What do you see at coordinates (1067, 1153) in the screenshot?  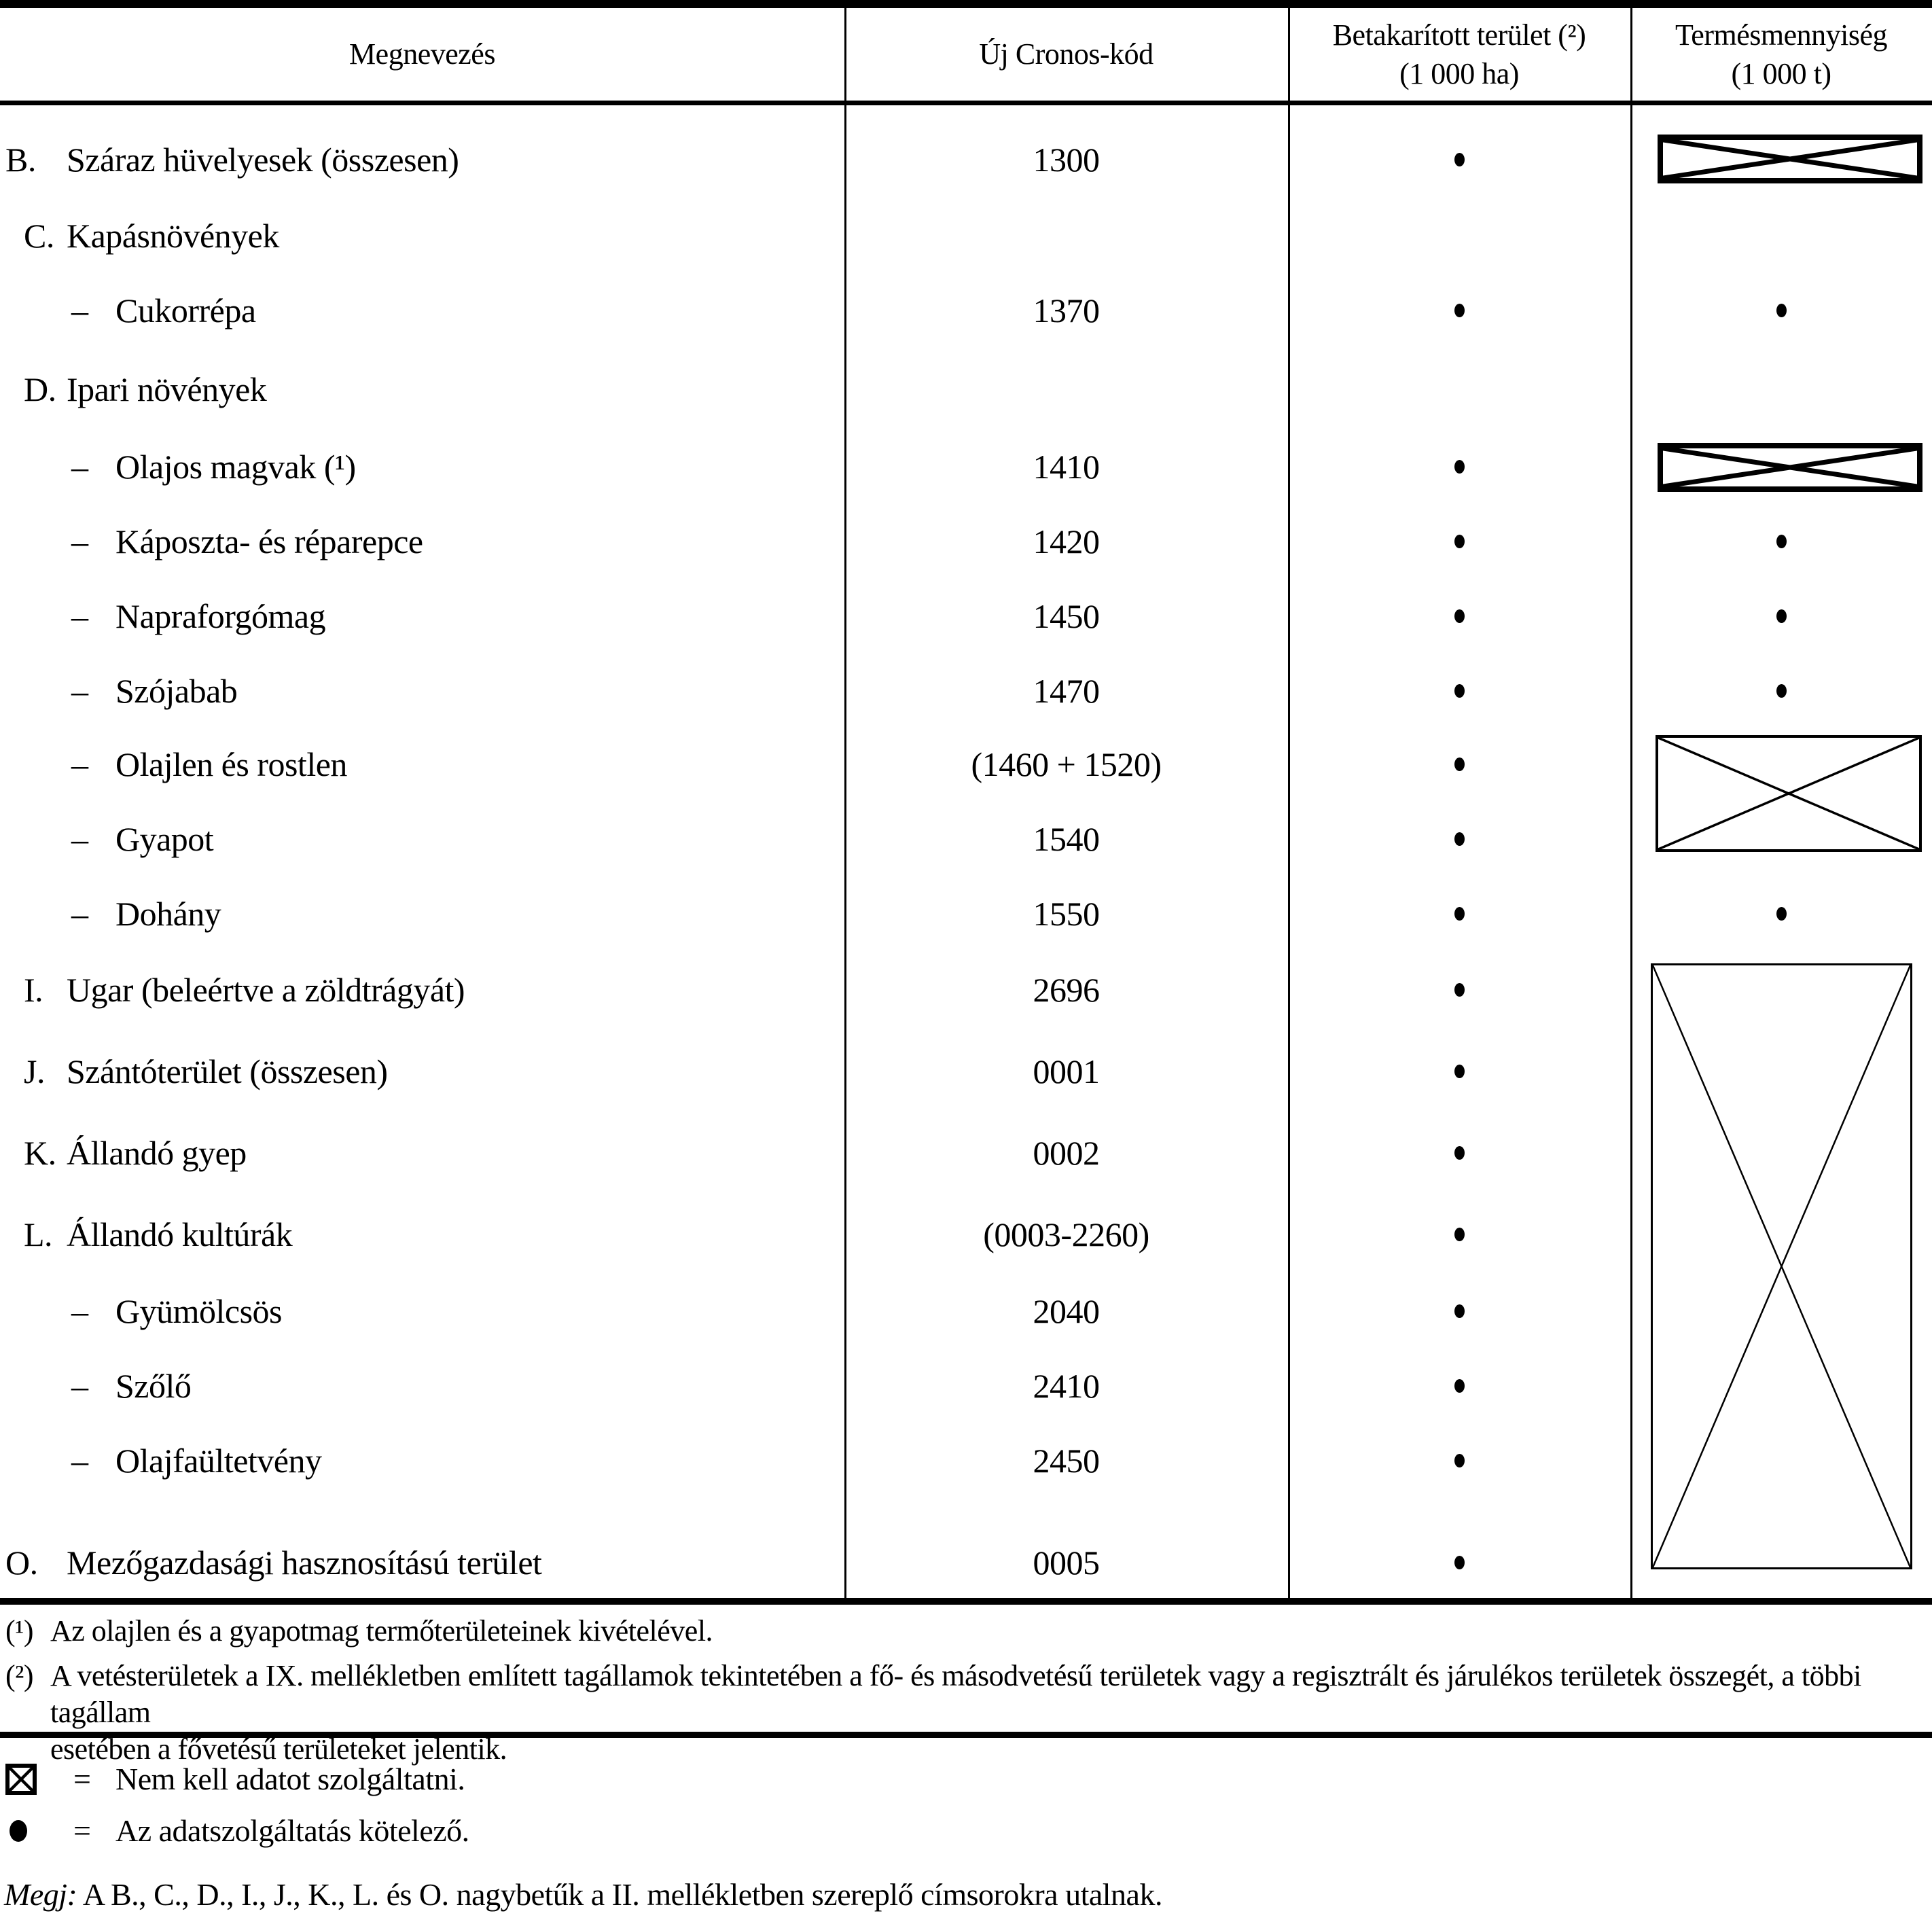 I see `row-code: 0002` at bounding box center [1067, 1153].